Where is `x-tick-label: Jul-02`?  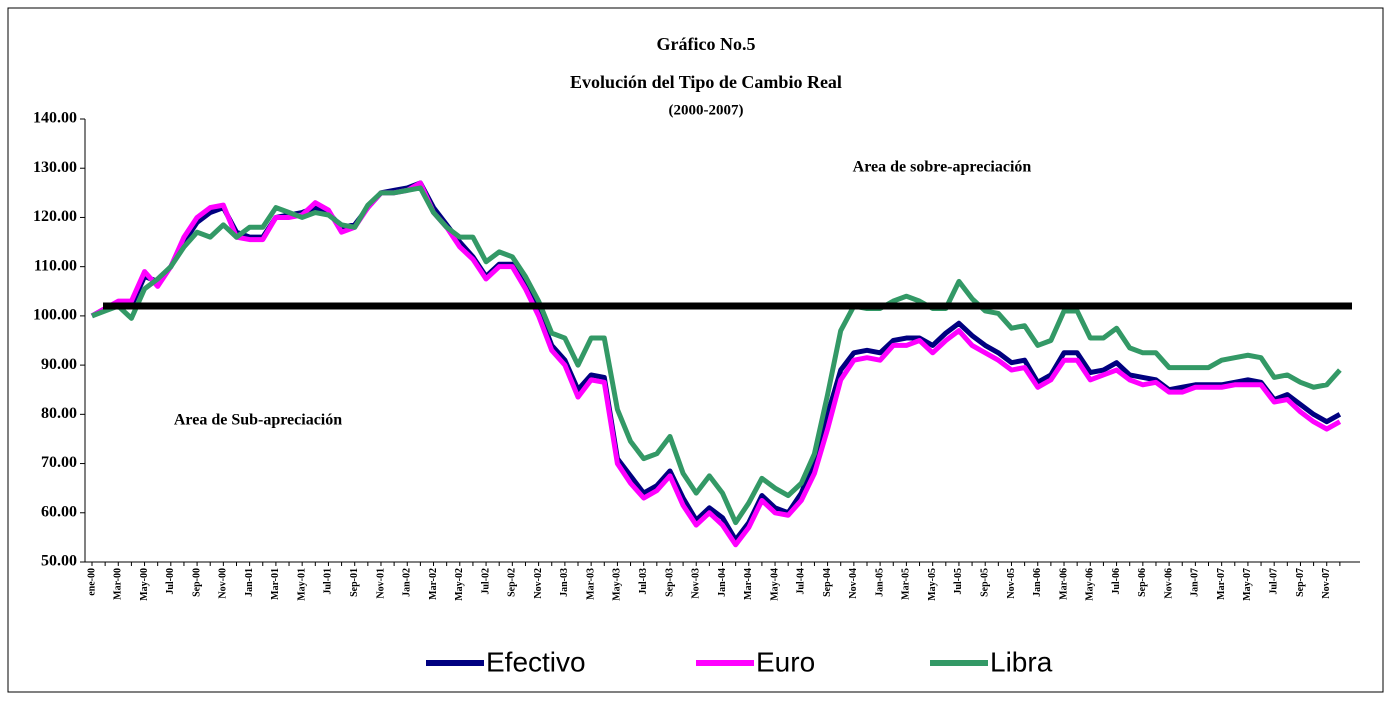 x-tick-label: Jul-02 is located at coordinates (485, 581).